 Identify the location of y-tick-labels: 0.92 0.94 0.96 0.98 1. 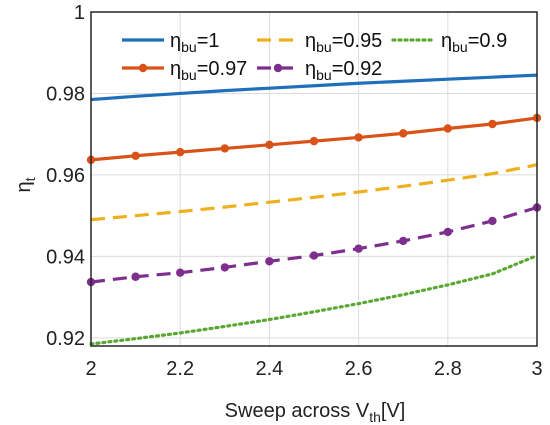
(65, 176).